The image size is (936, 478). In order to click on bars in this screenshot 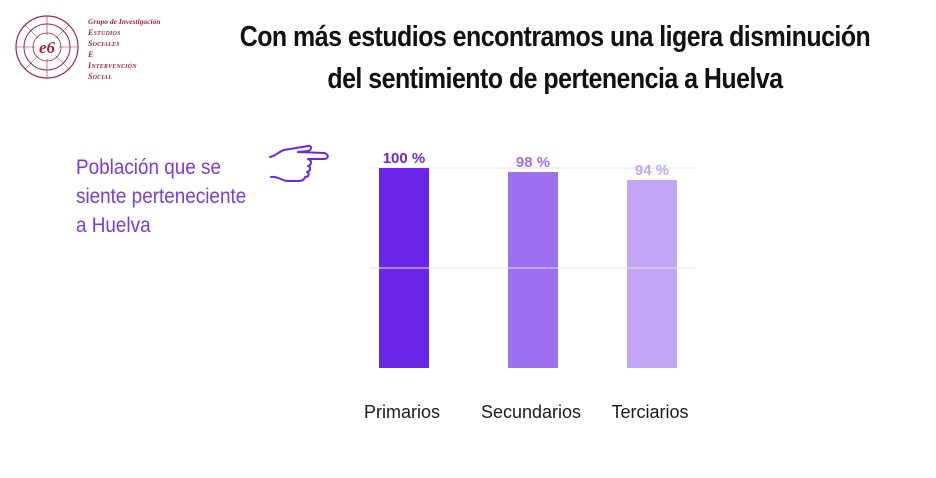, I will do `click(532, 268)`.